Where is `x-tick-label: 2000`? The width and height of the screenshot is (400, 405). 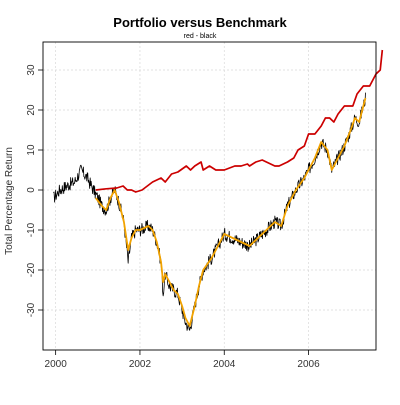 x-tick-label: 2000 is located at coordinates (56, 364).